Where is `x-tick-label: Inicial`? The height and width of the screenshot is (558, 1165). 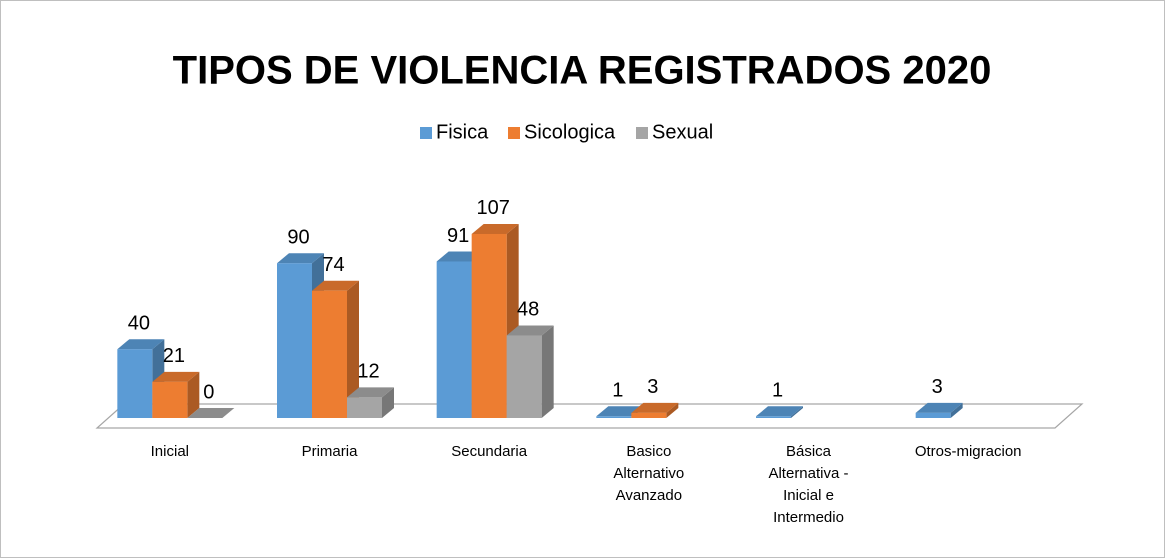 x-tick-label: Inicial is located at coordinates (170, 451).